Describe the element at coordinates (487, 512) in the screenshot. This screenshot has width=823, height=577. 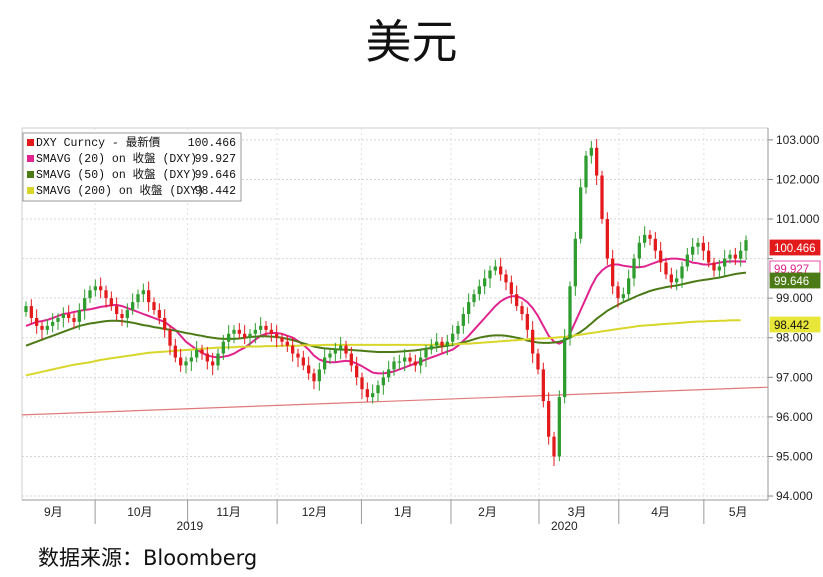
I see `x-tick-label: 2月` at that location.